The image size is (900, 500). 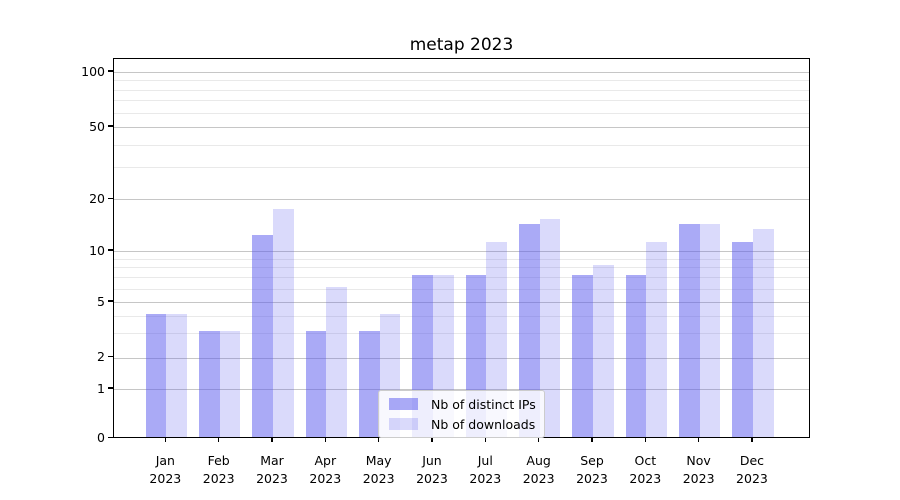 I want to click on bar-sep-ips, so click(x=582, y=356).